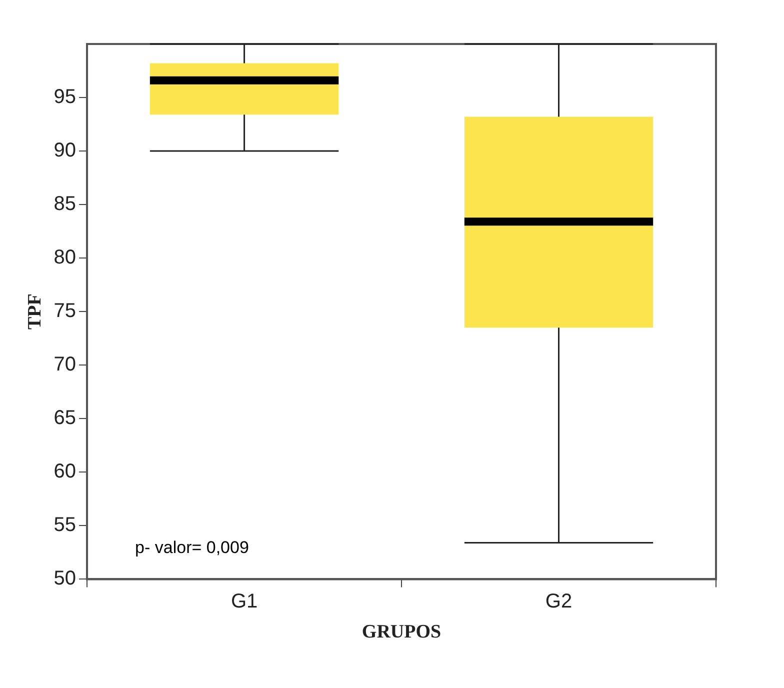  Describe the element at coordinates (65, 365) in the screenshot. I see `y-tick-label: 70` at that location.